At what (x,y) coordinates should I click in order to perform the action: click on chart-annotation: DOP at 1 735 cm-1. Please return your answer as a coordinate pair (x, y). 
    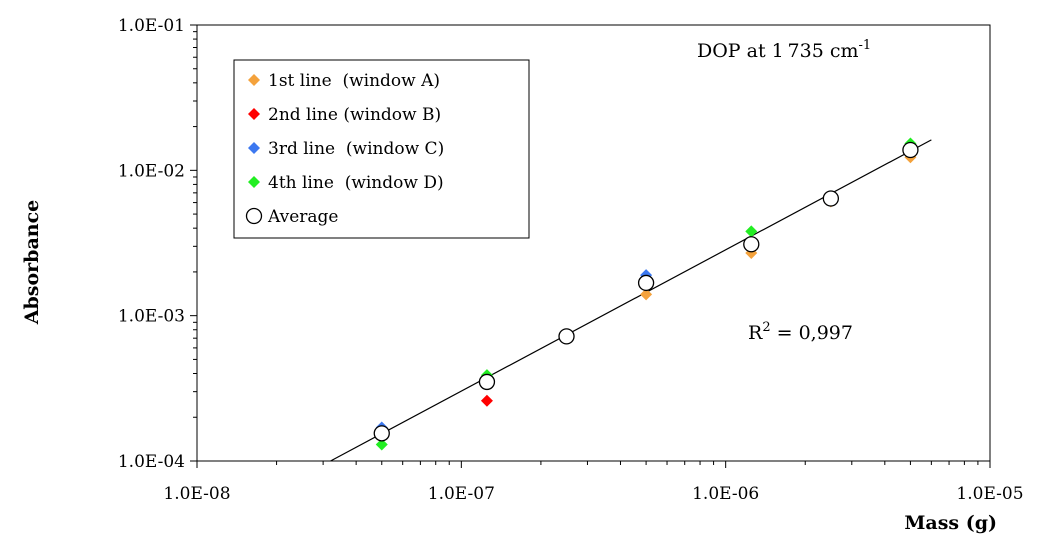
    Looking at the image, I should click on (784, 50).